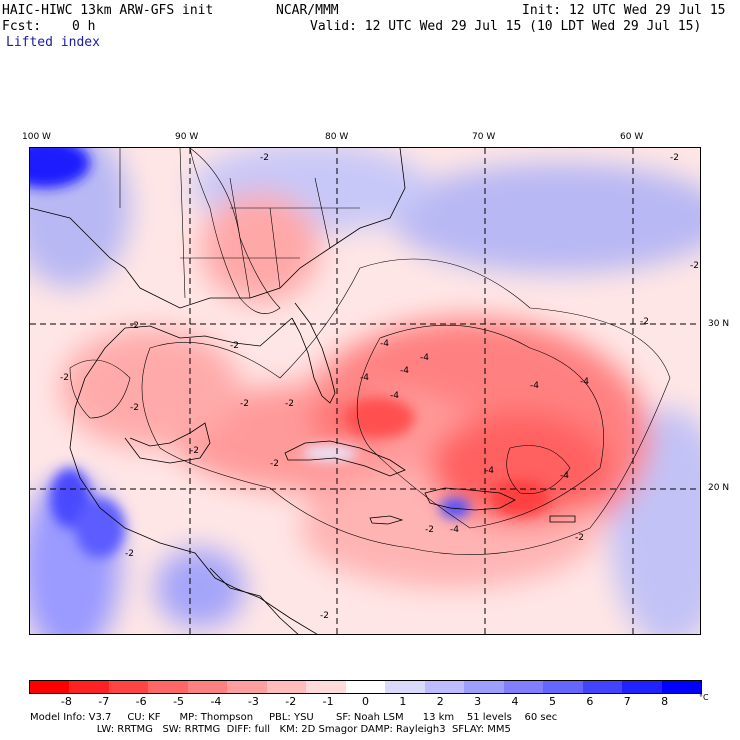  Describe the element at coordinates (218, 228) in the screenshot. I see `us-coast` at that location.